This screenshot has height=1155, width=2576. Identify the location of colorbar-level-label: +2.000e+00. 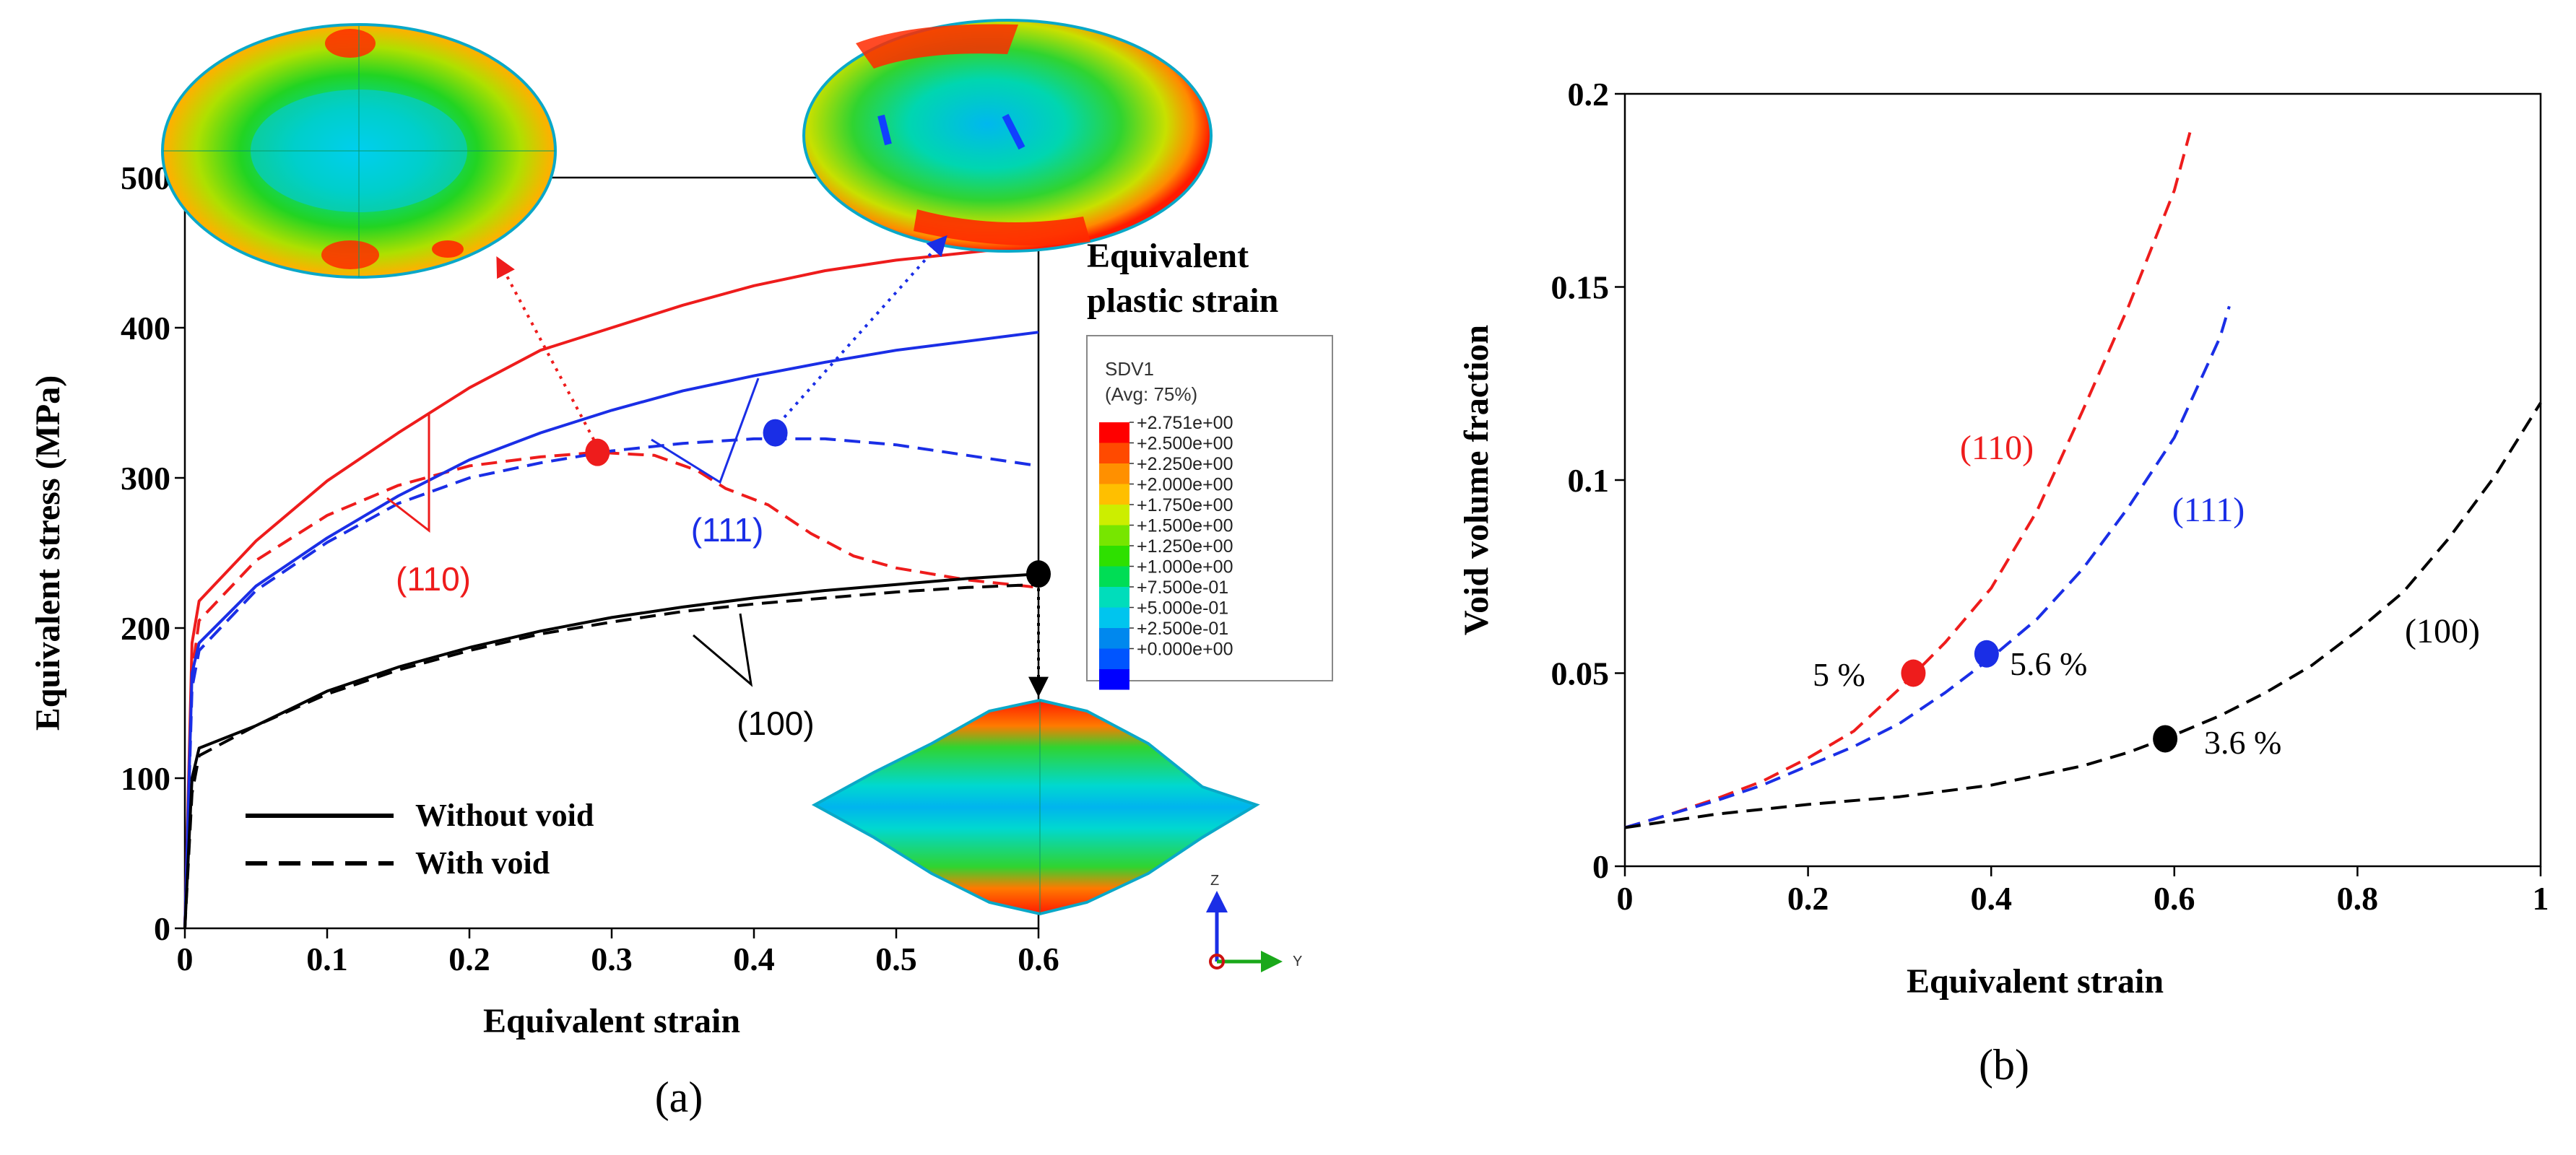
(1185, 485).